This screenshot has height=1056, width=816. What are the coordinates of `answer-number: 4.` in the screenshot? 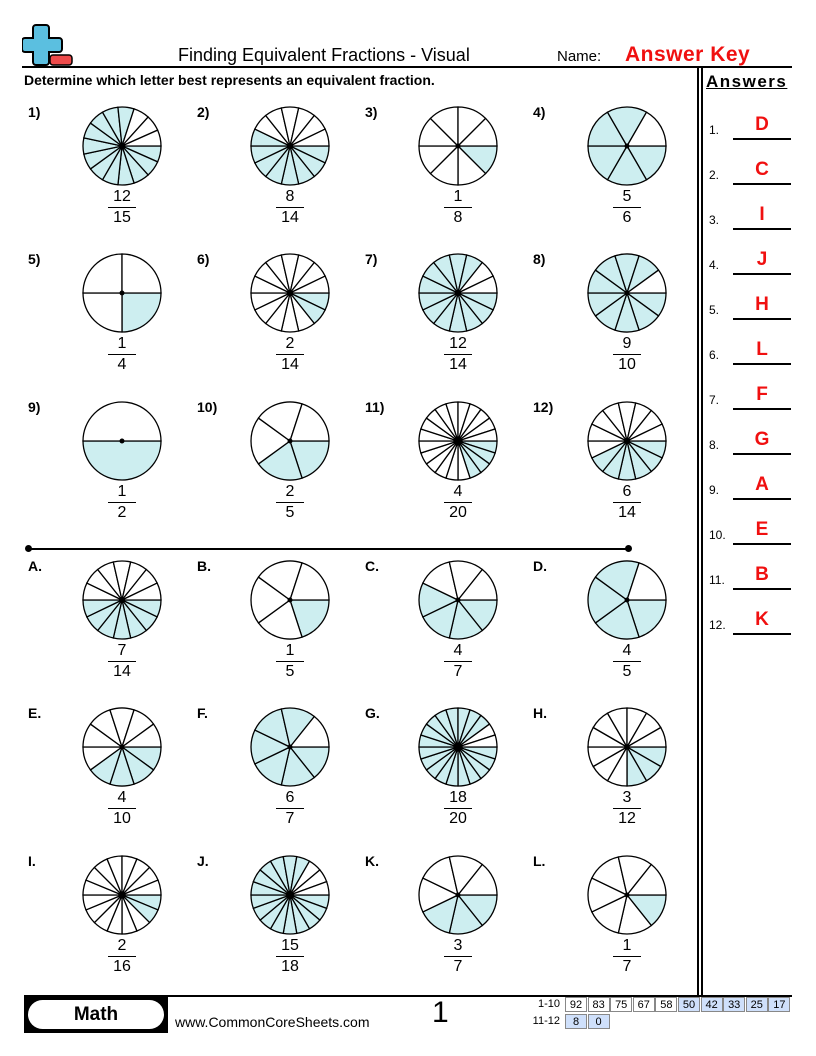 It's located at (714, 265).